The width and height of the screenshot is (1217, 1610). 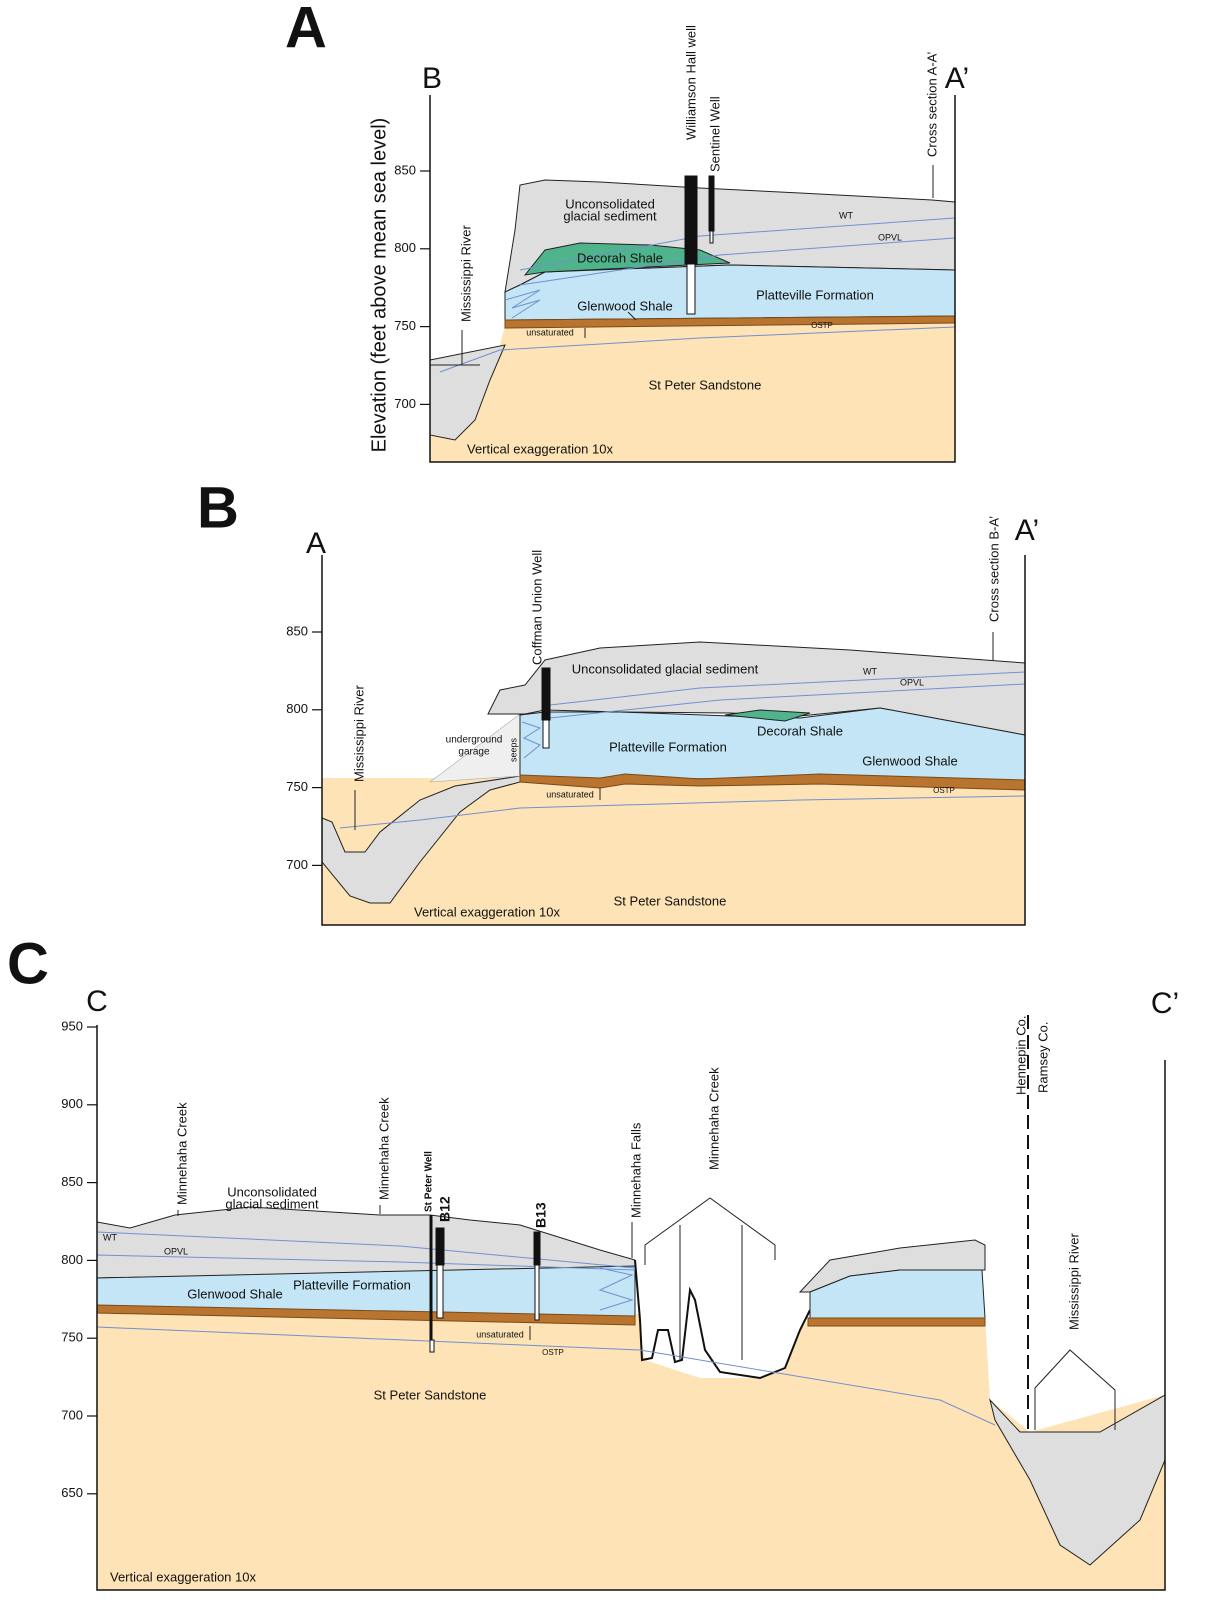 I want to click on label: Glenwood Shale, so click(x=234, y=1293).